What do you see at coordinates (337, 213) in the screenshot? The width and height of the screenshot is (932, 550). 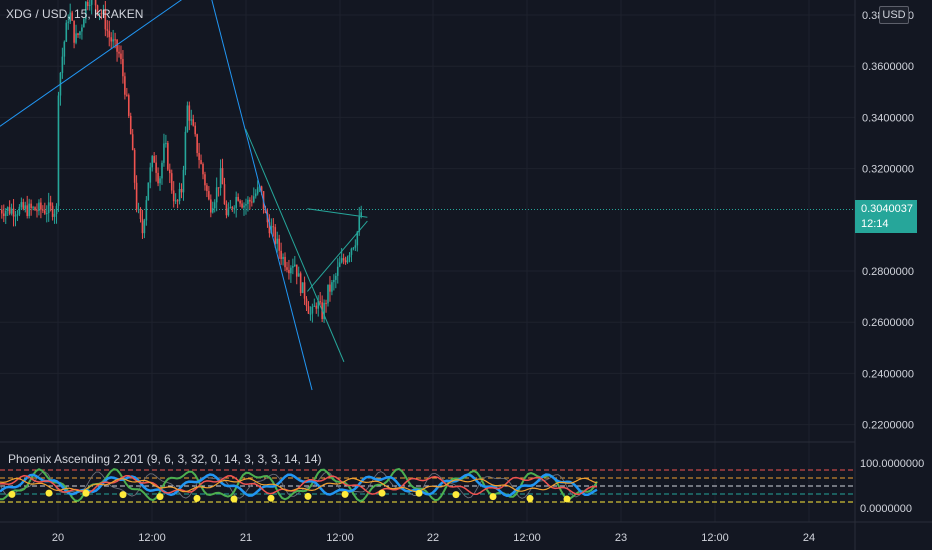 I see `triangle-upper` at bounding box center [337, 213].